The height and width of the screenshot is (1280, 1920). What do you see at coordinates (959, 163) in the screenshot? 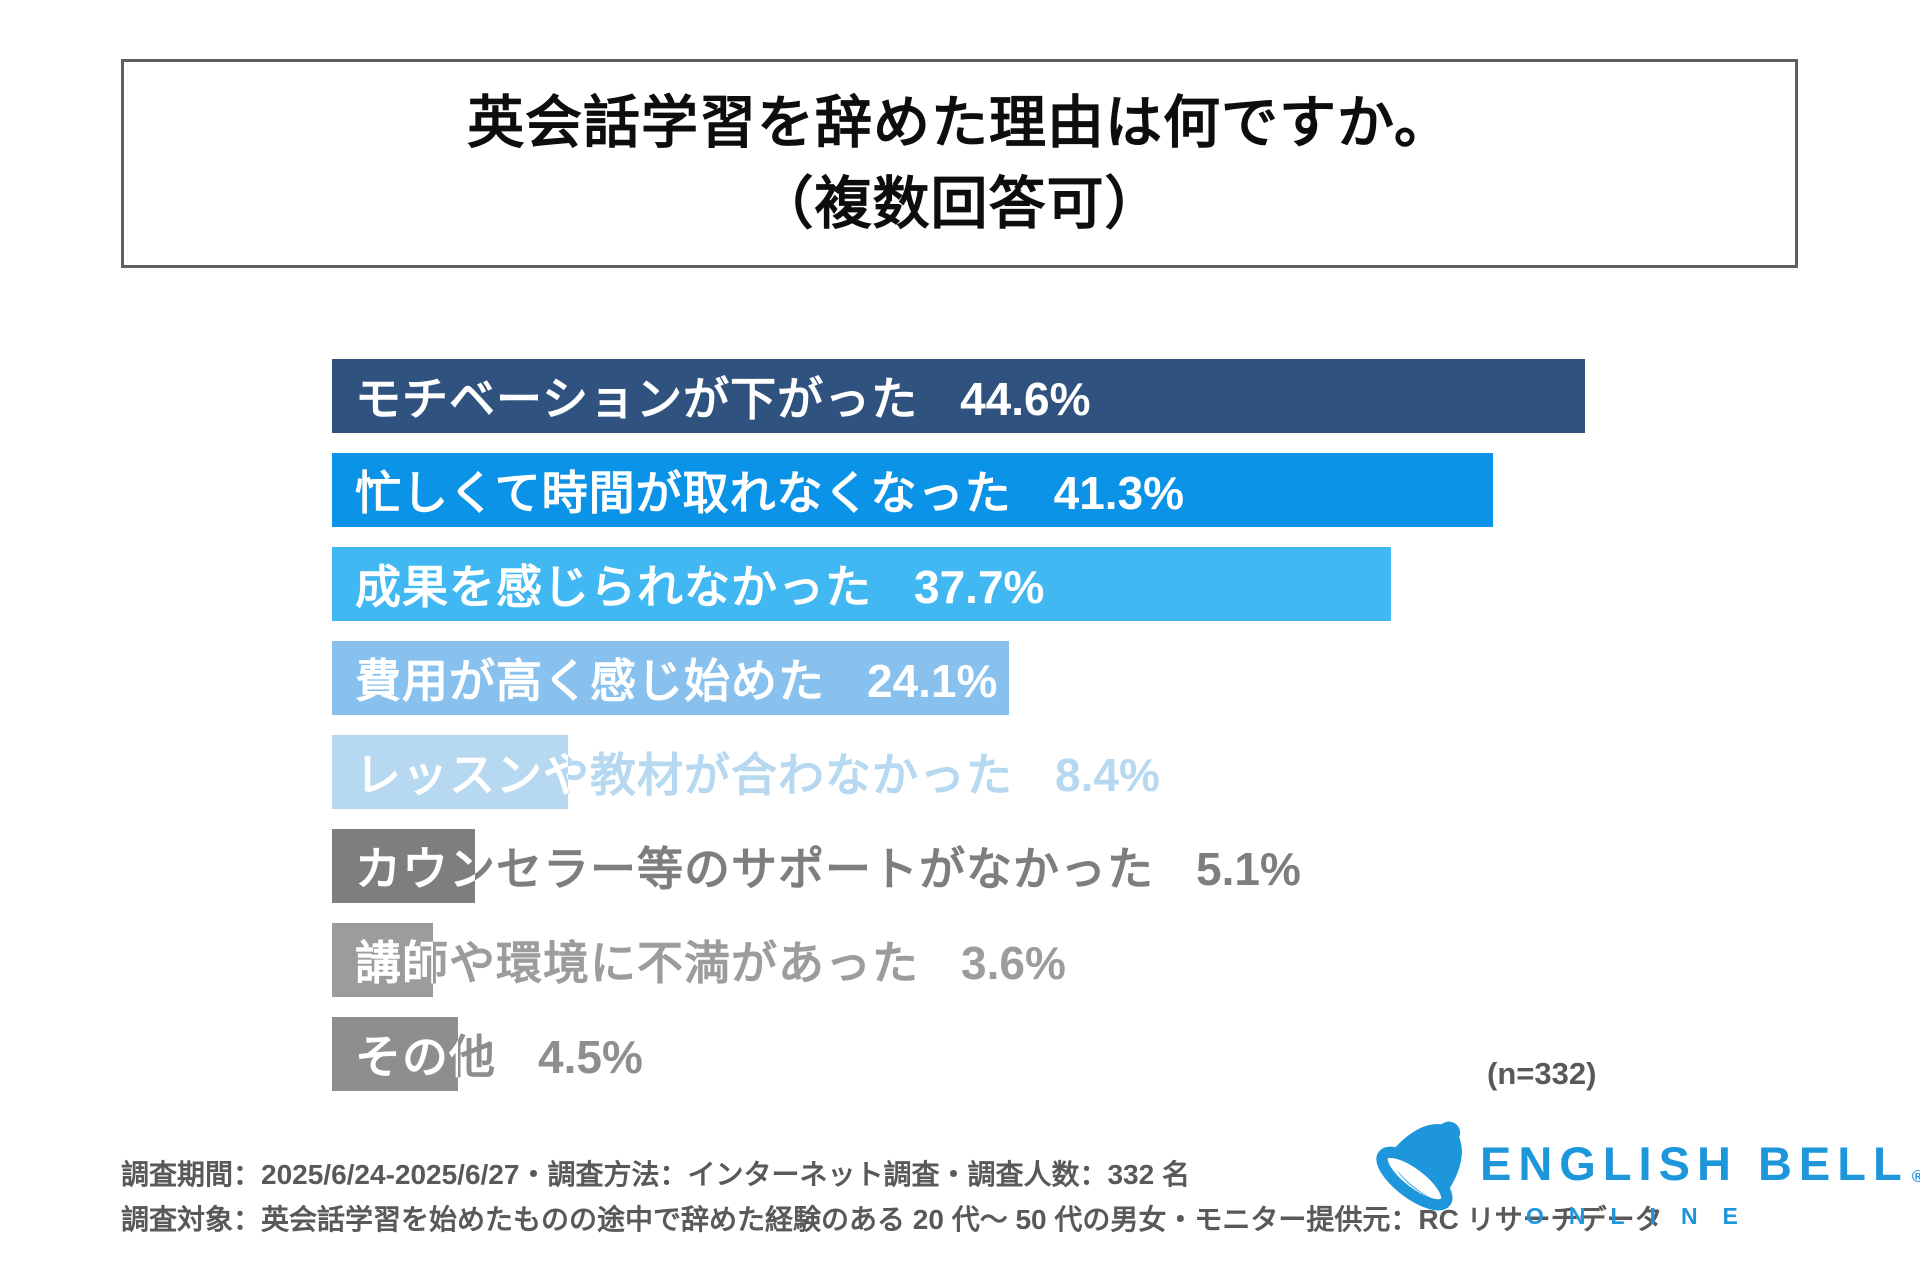
I see `title-box: 英会話学習を辞めた理由は何ですか。 （複数回答可）` at bounding box center [959, 163].